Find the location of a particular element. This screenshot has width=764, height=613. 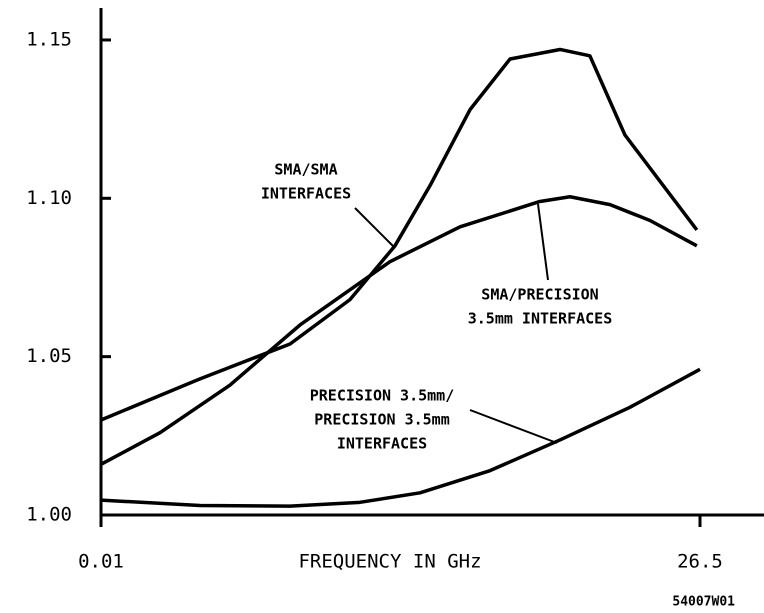

y-tick-label: 1.10 is located at coordinates (49, 198).